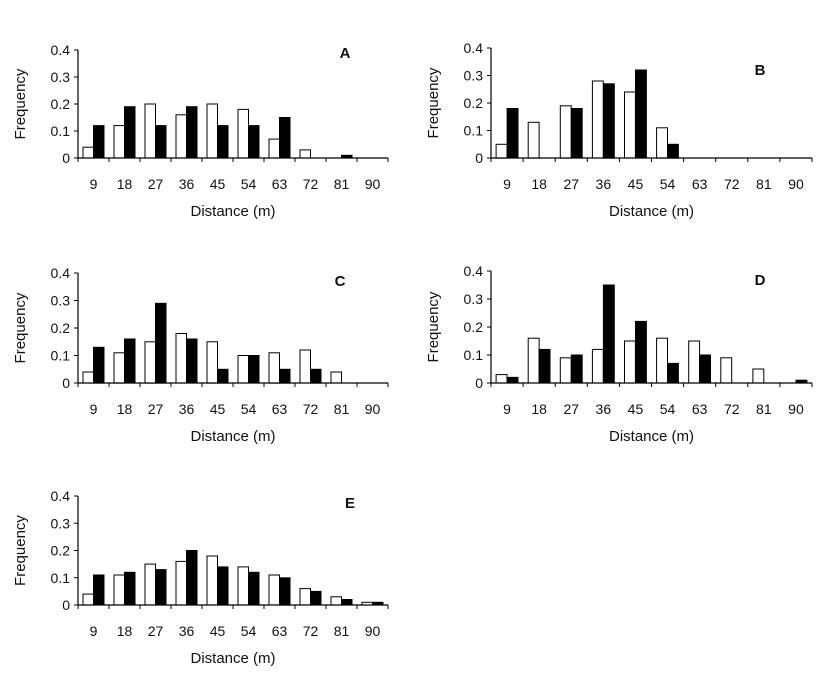  Describe the element at coordinates (433, 326) in the screenshot. I see `y-axis-title: Frequency` at that location.